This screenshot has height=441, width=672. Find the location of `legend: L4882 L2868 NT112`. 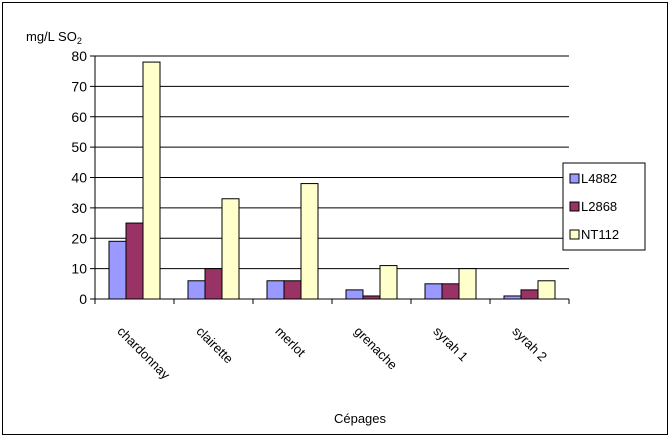

legend: L4882 L2868 NT112 is located at coordinates (604, 206).